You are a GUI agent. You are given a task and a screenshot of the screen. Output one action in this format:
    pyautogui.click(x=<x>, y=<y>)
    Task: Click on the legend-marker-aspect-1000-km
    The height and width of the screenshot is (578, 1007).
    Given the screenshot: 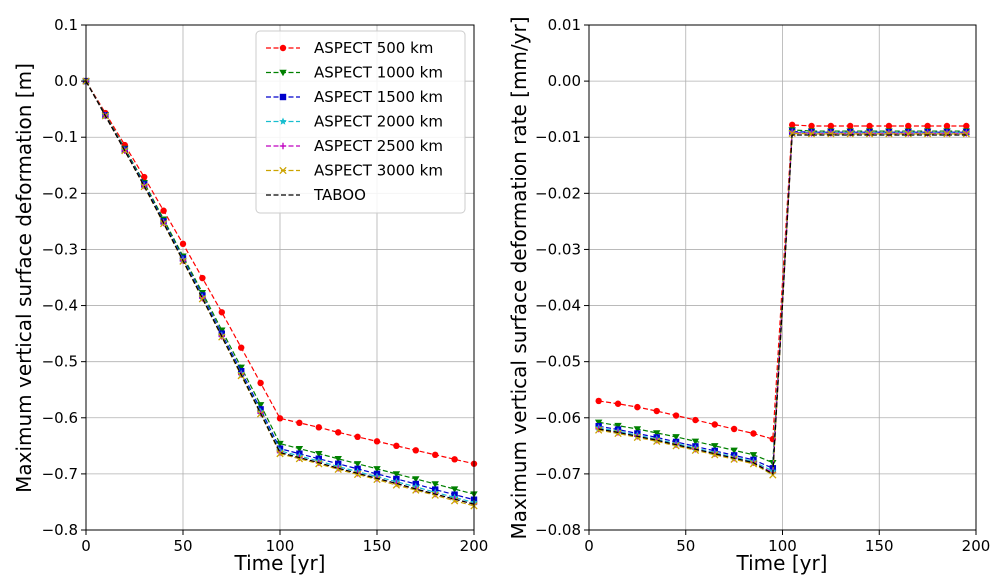 What is the action you would take?
    pyautogui.click(x=283, y=73)
    